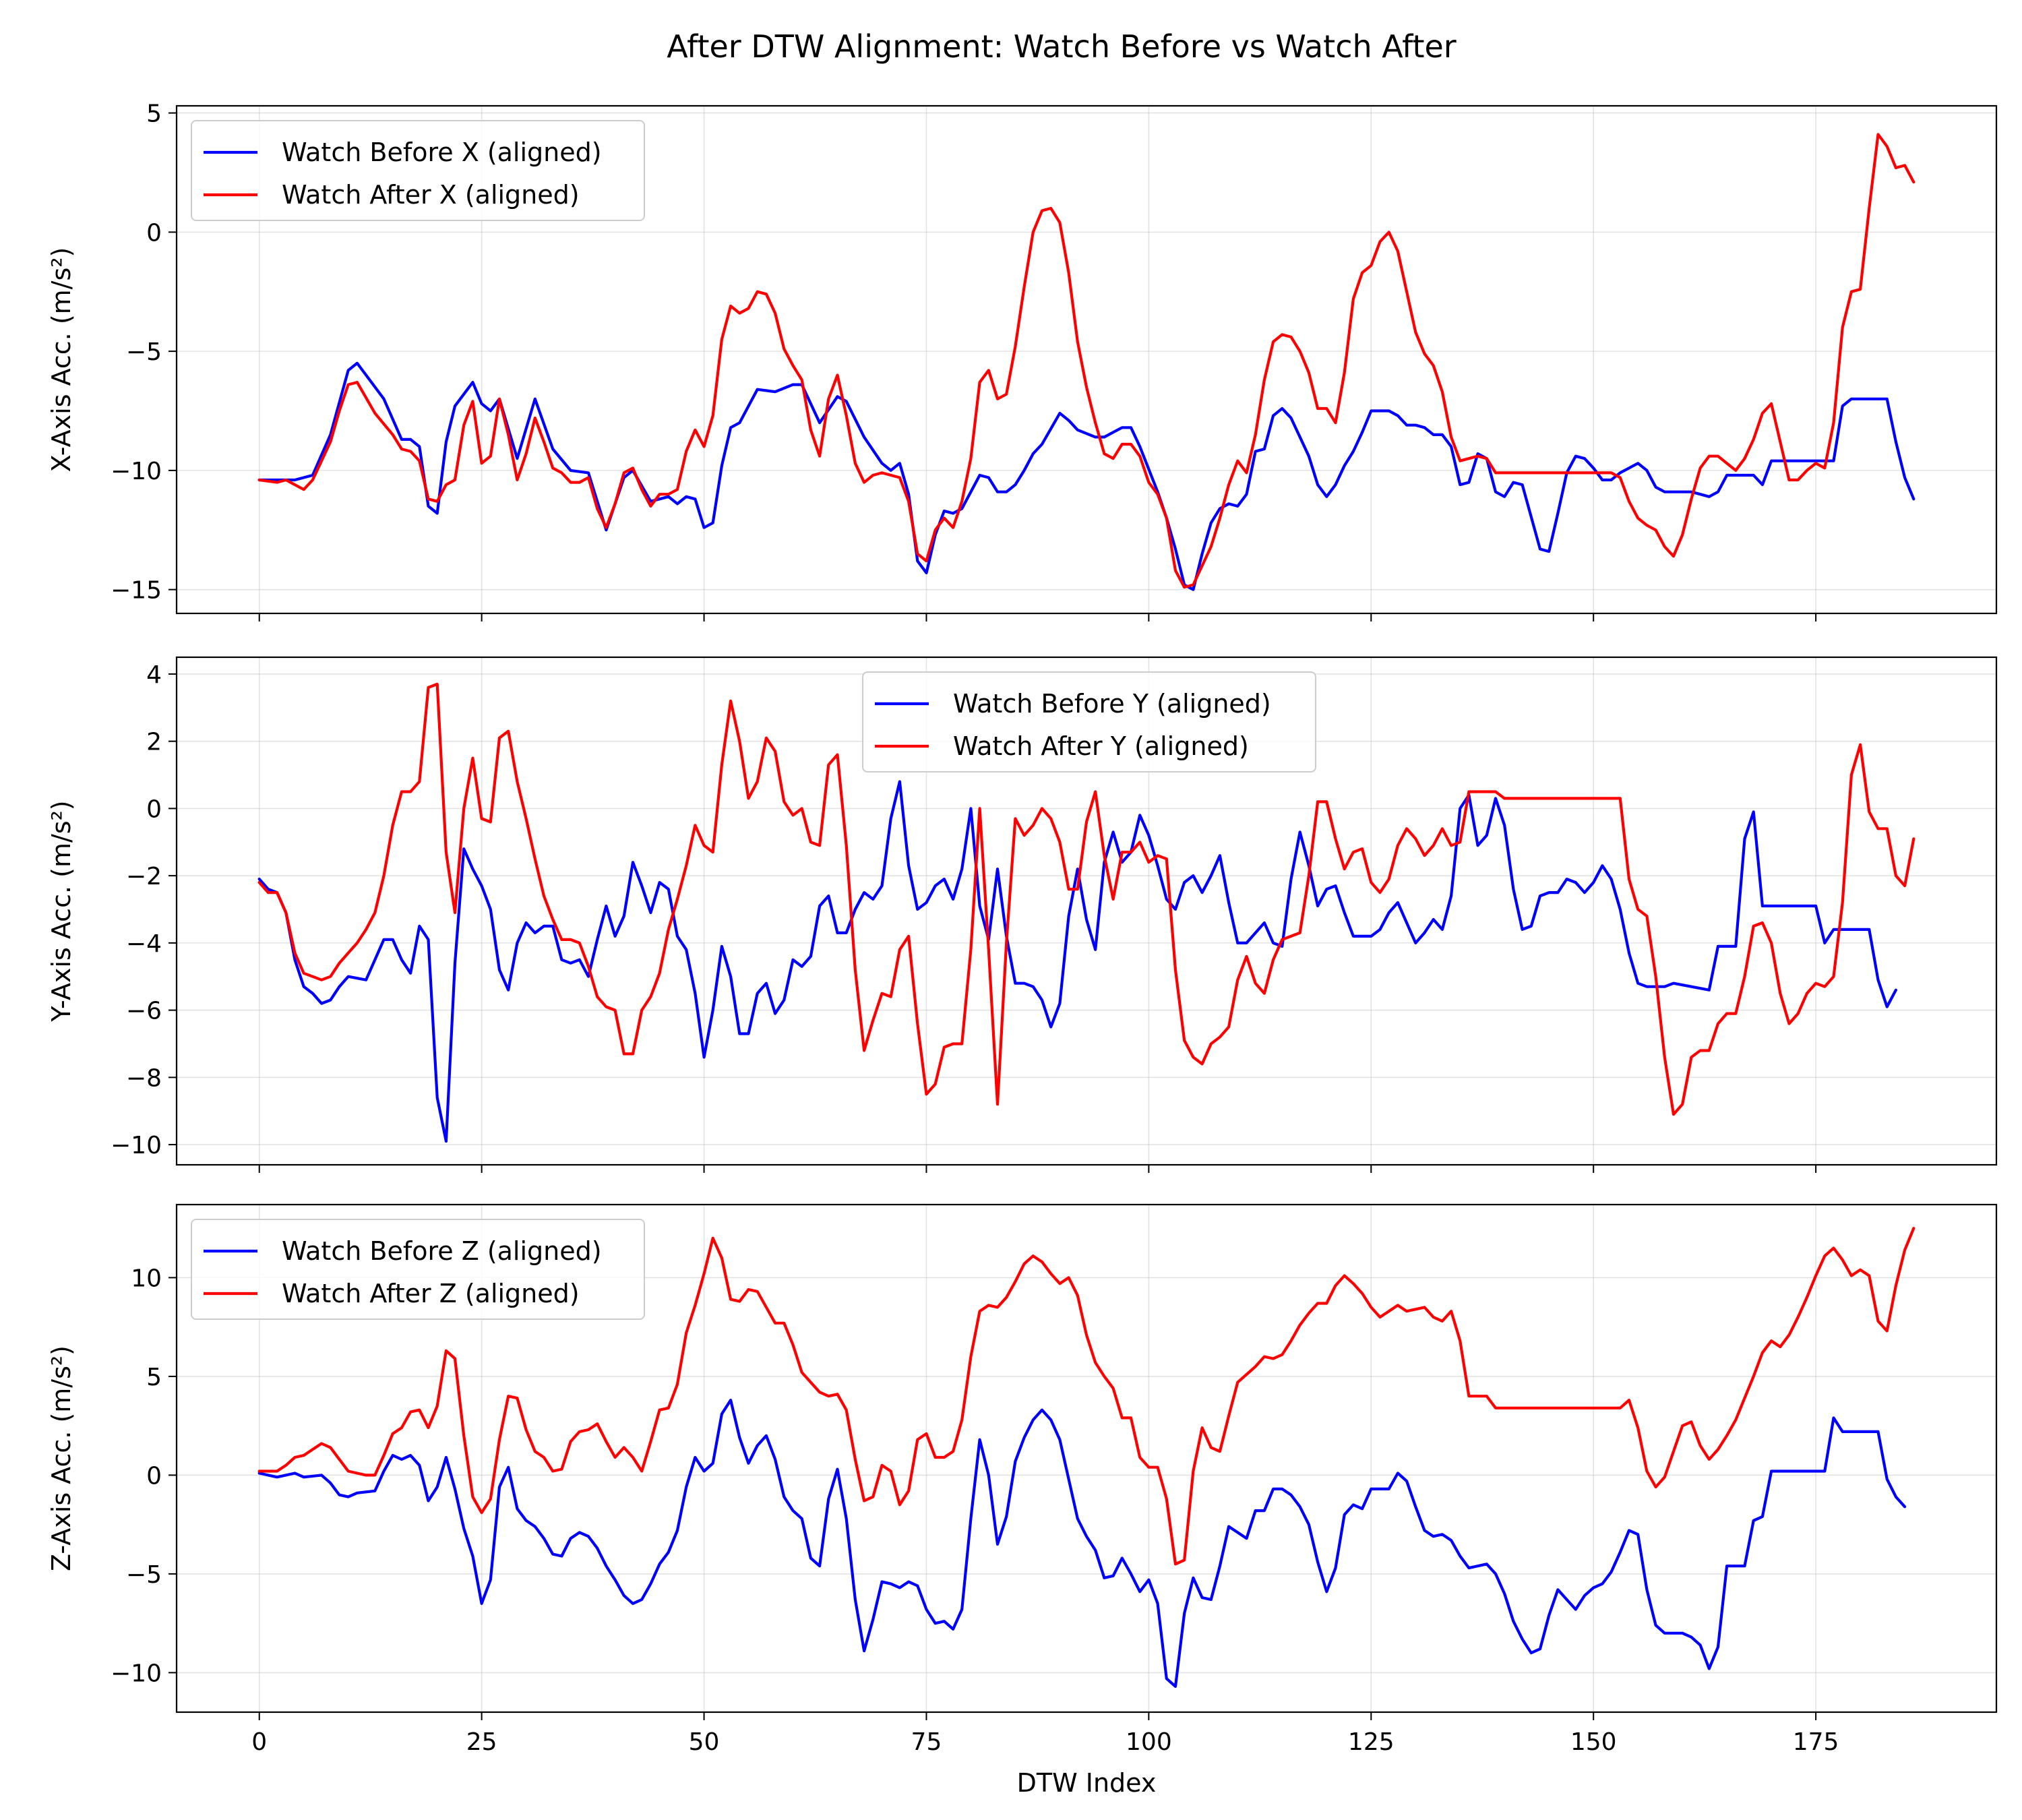 Image resolution: width=2022 pixels, height=1820 pixels. I want to click on y-tick-label: −15, so click(136, 591).